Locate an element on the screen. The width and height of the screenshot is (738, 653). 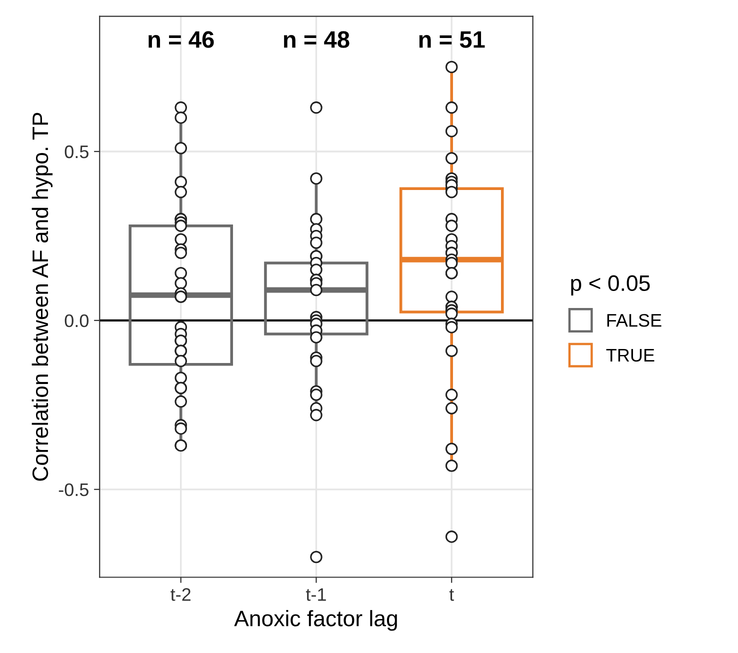
legend-label: FALSE is located at coordinates (634, 320).